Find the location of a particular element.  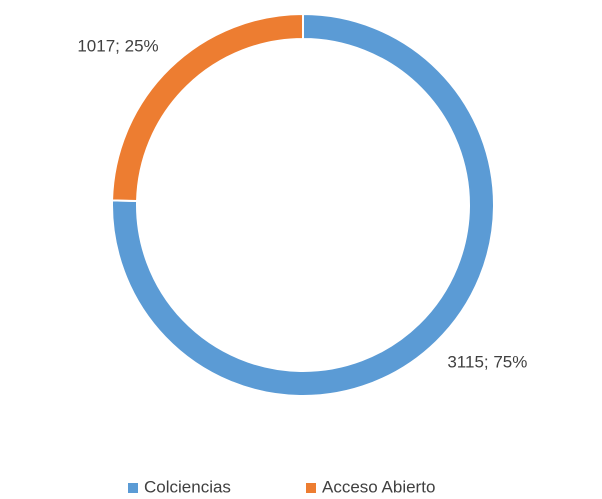

data-label: 3115; 75% is located at coordinates (487, 362).